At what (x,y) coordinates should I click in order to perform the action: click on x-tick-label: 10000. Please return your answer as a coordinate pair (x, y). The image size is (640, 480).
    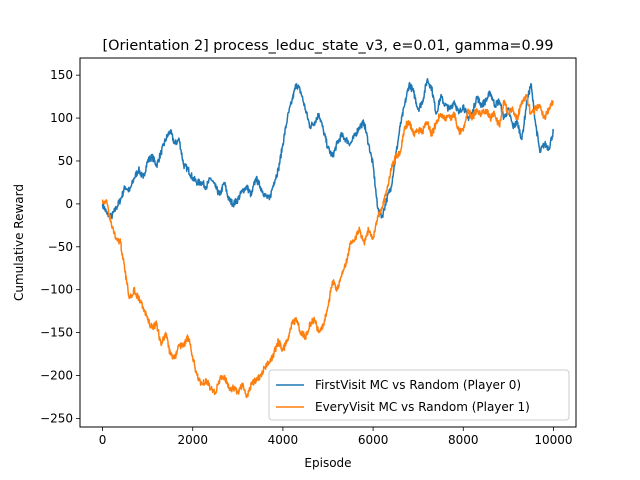
    Looking at the image, I should click on (553, 440).